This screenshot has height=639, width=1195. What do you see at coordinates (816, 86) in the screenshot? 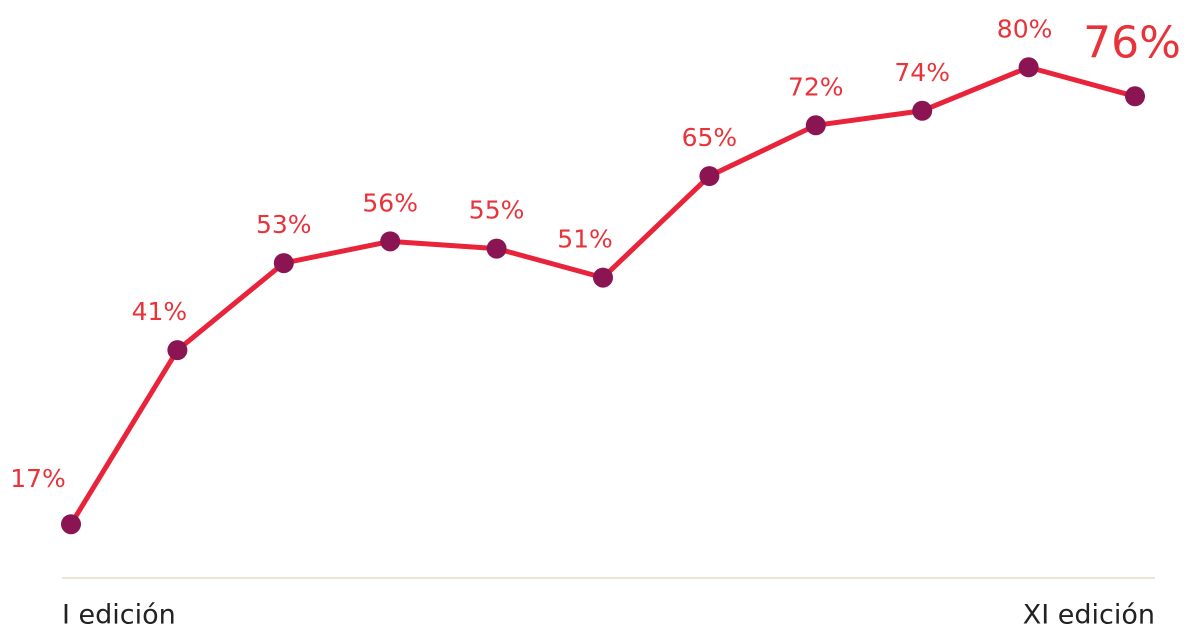
I see `data-label: 72%` at bounding box center [816, 86].